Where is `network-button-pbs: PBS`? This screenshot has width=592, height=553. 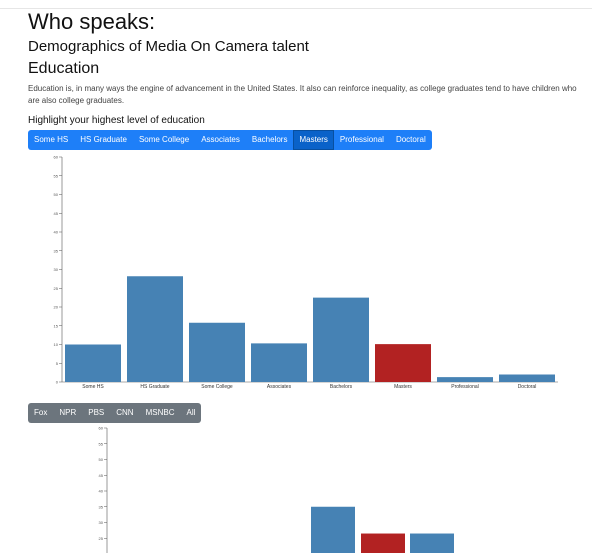 network-button-pbs: PBS is located at coordinates (96, 413).